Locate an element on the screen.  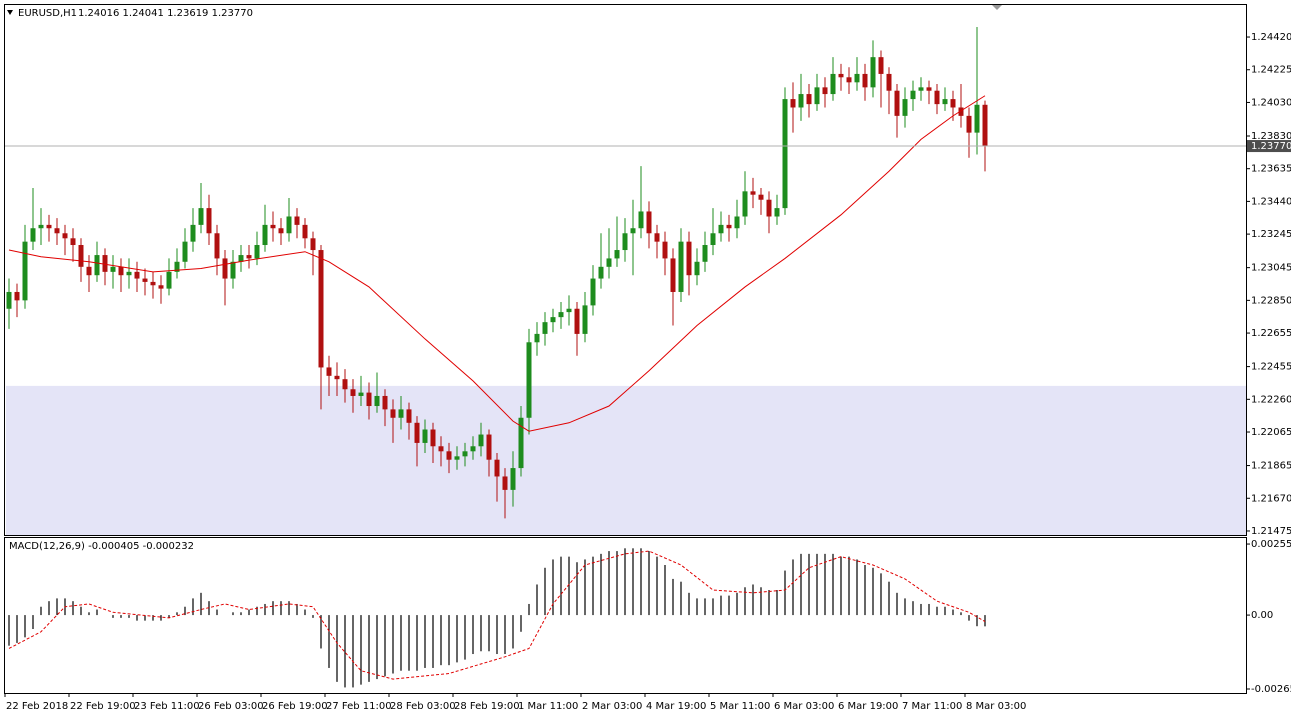
x-tick-label: 5 Mar 11:00 is located at coordinates (740, 706).